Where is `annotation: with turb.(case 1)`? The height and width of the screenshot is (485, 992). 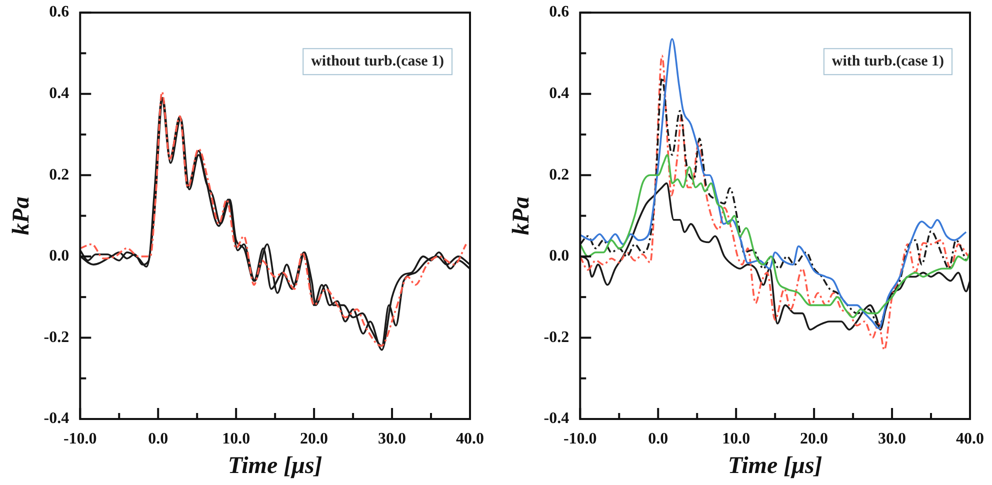 annotation: with turb.(case 1) is located at coordinates (888, 61).